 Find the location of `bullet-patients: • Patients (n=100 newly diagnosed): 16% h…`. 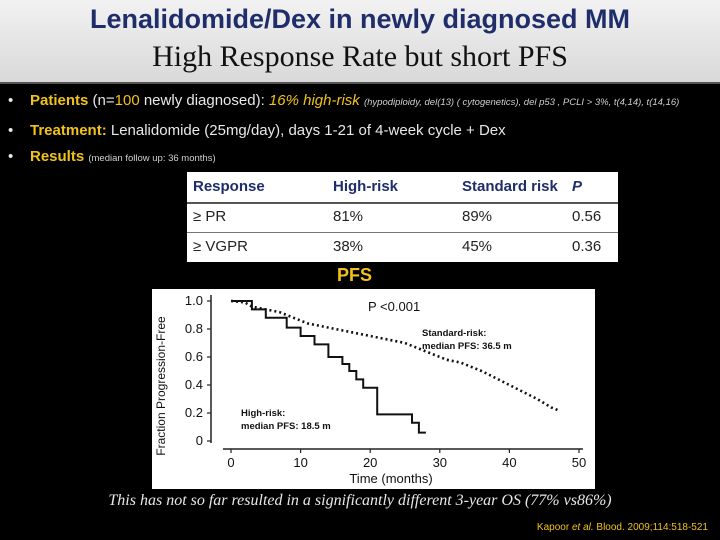

bullet-patients: • Patients (n=100 newly diagnosed): 16% h… is located at coordinates (343, 100).